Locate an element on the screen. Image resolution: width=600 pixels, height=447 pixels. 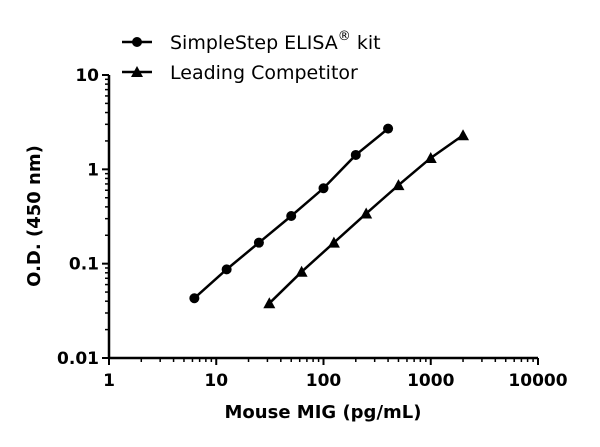
x-tick-label: 10 is located at coordinates (216, 381).